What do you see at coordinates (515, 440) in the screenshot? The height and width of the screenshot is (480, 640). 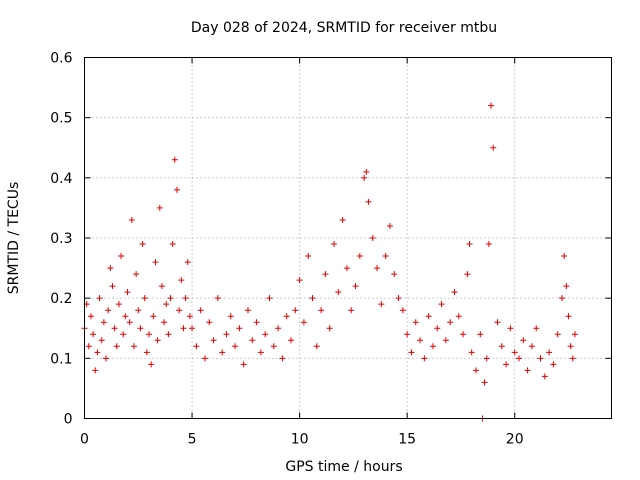 I see `x-tick-label: 20` at bounding box center [515, 440].